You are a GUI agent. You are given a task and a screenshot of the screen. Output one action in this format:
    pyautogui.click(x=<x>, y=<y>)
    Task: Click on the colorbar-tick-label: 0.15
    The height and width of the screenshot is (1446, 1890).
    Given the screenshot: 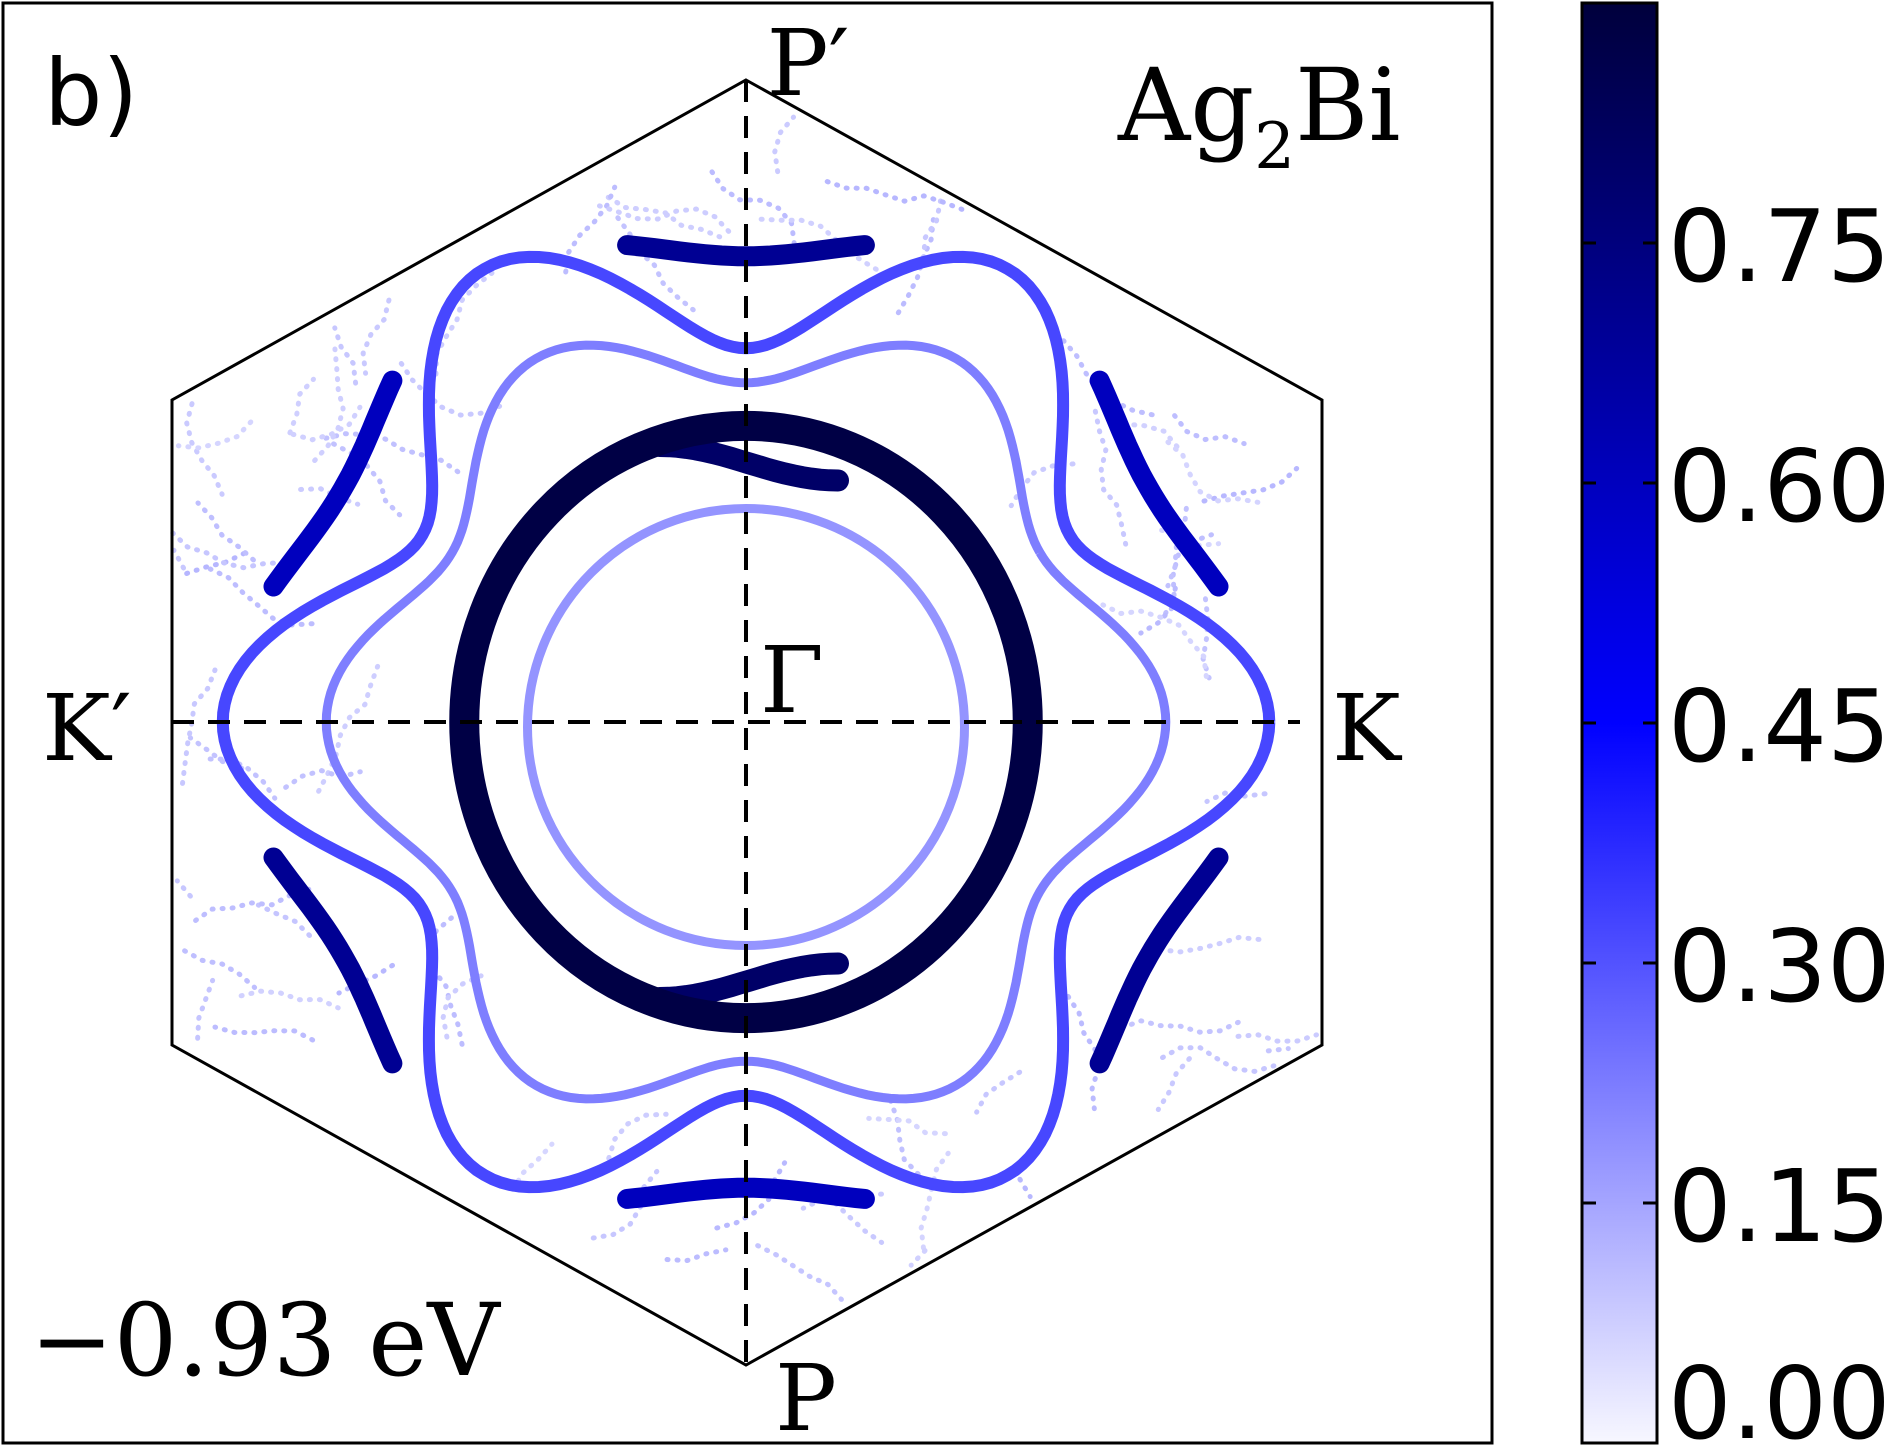 What is the action you would take?
    pyautogui.click(x=1779, y=1206)
    